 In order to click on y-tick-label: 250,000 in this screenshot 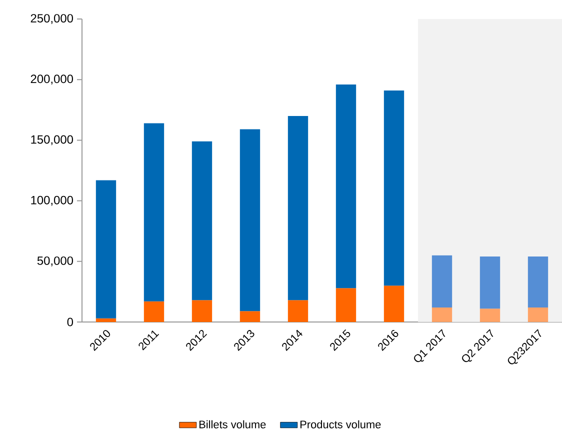, I will do `click(52, 19)`.